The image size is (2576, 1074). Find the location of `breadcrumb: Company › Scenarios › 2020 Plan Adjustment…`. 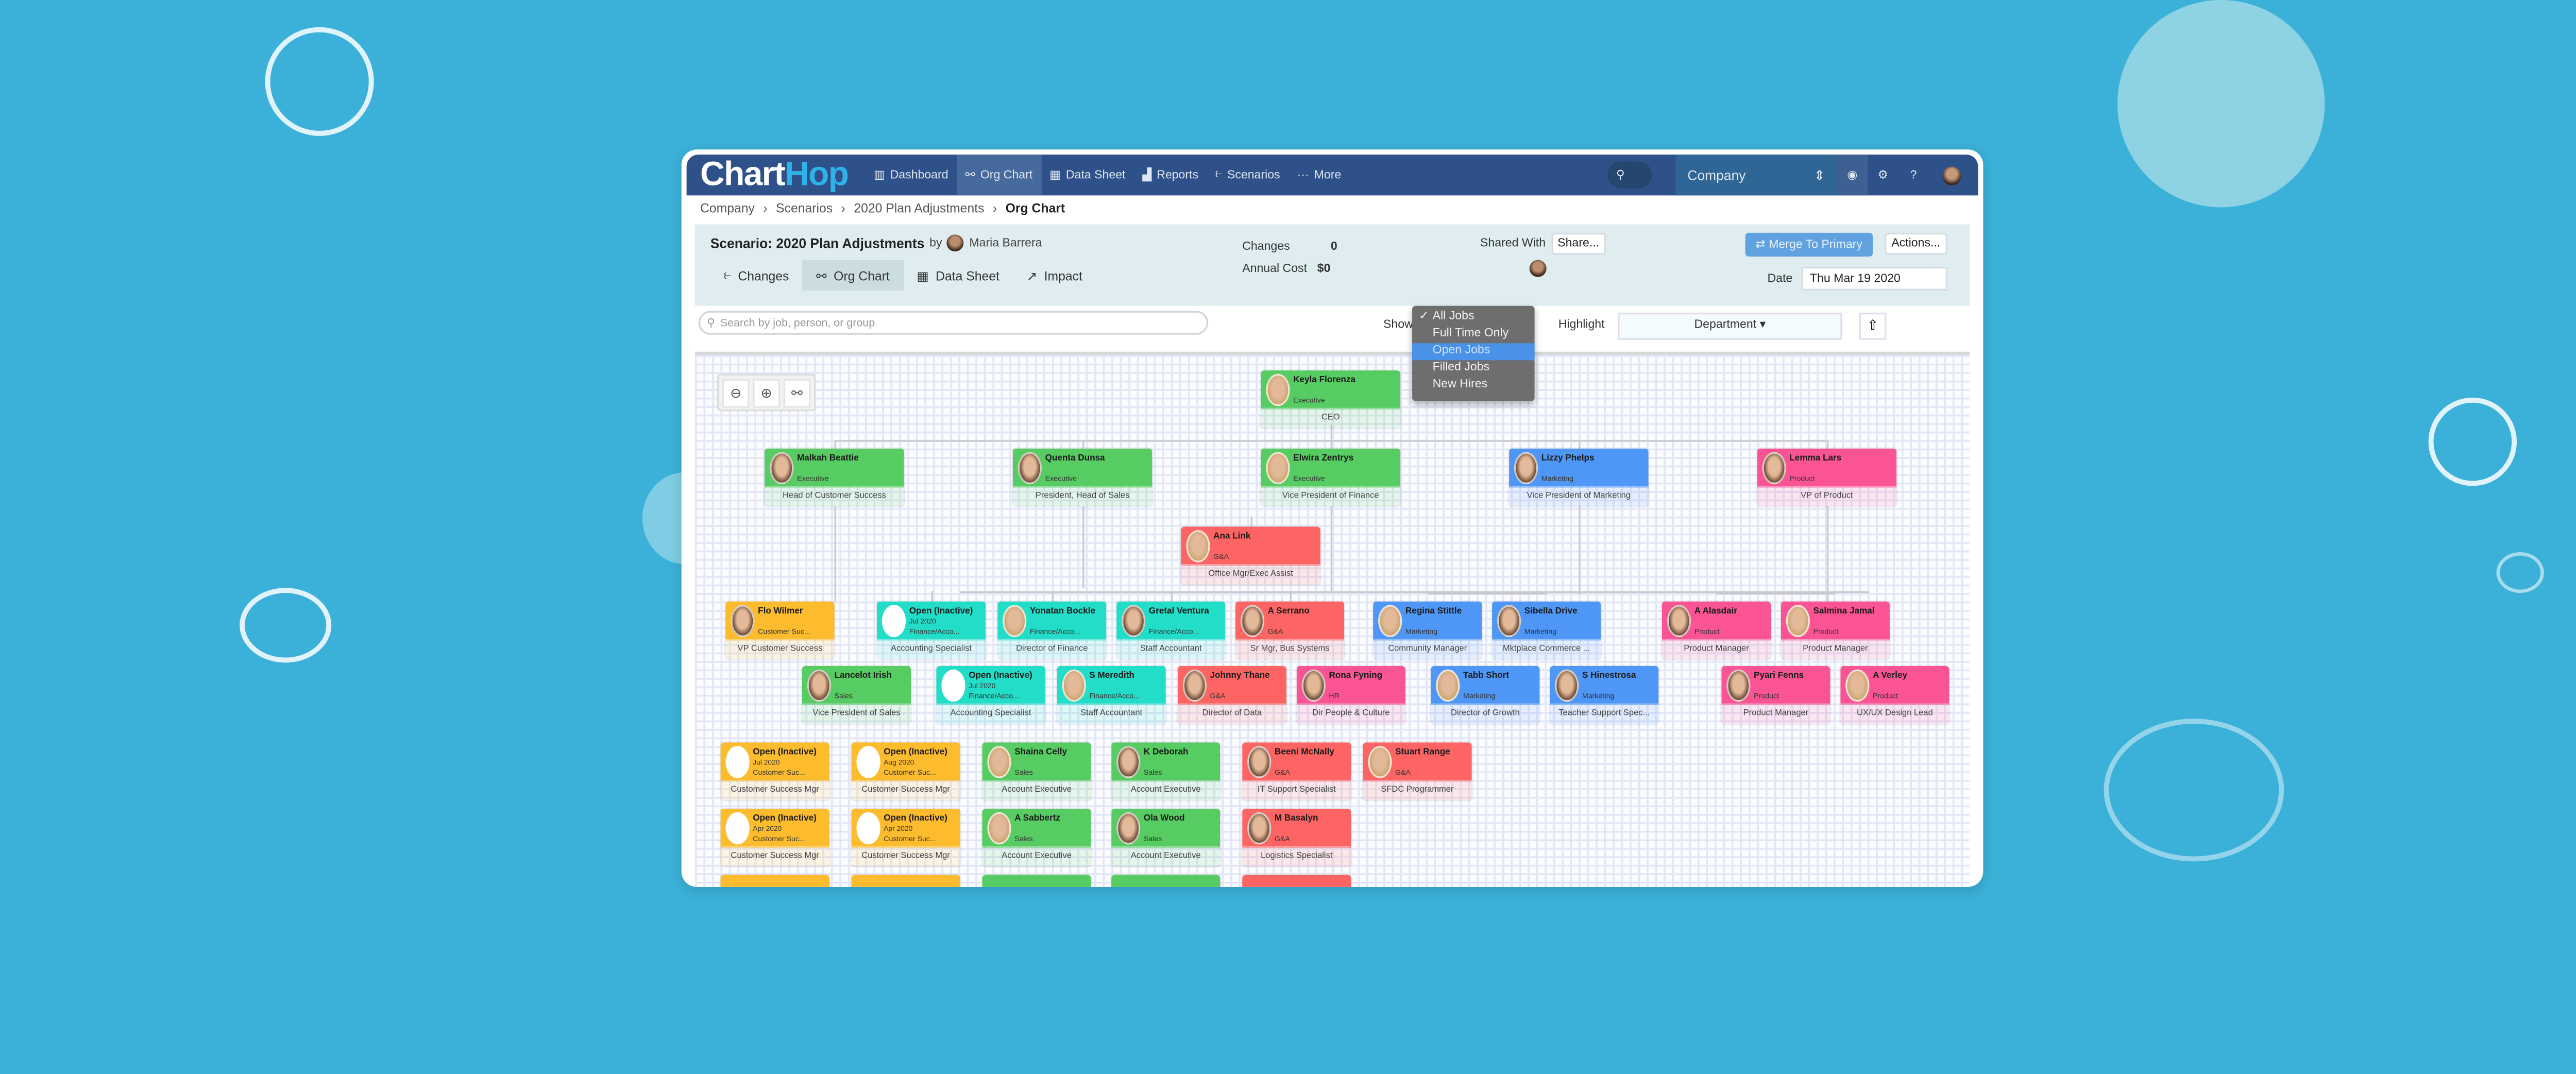

breadcrumb: Company › Scenarios › 2020 Plan Adjustment… is located at coordinates (882, 208).